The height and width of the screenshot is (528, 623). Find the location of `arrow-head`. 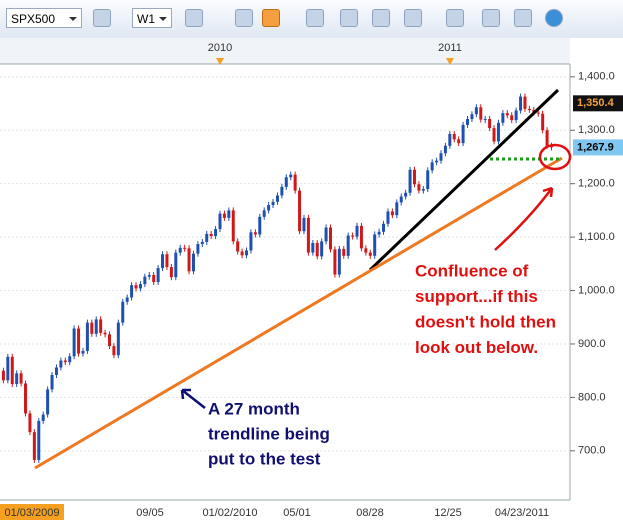

arrow-head is located at coordinates (548, 192).